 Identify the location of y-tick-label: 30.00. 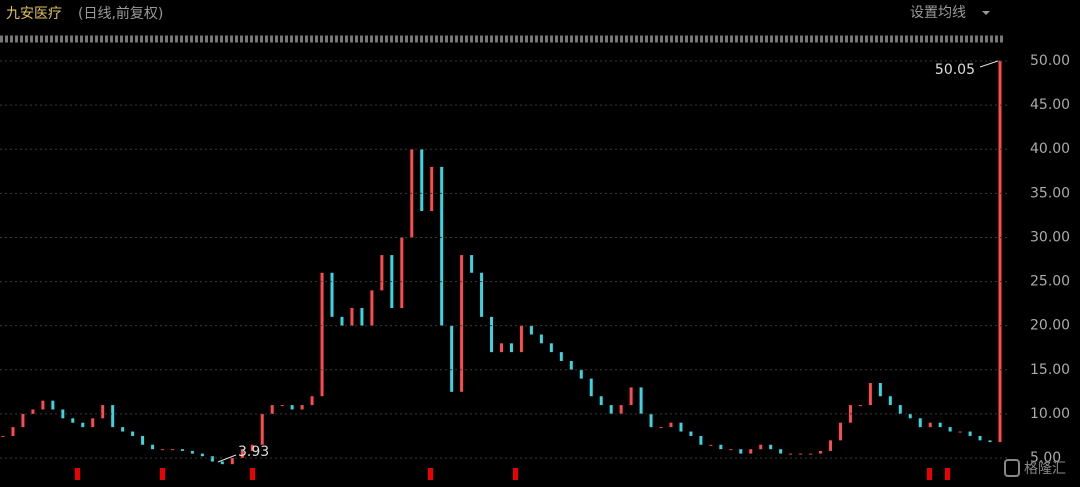
(1050, 237).